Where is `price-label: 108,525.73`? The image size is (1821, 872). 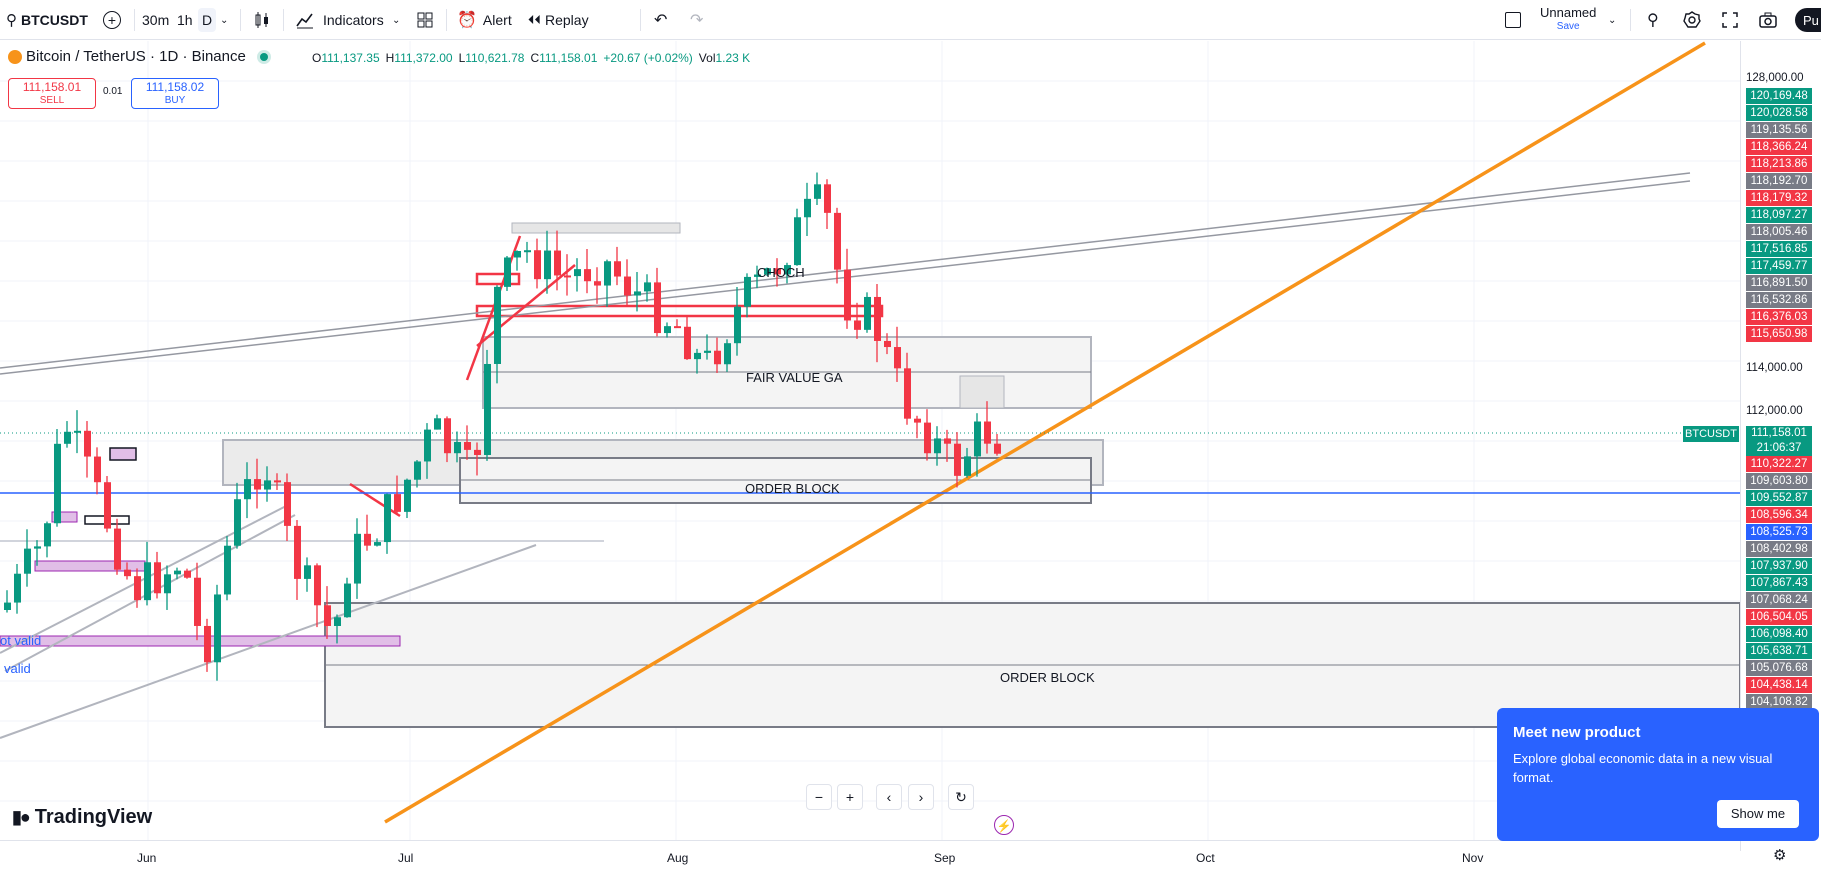 price-label: 108,525.73 is located at coordinates (1779, 532).